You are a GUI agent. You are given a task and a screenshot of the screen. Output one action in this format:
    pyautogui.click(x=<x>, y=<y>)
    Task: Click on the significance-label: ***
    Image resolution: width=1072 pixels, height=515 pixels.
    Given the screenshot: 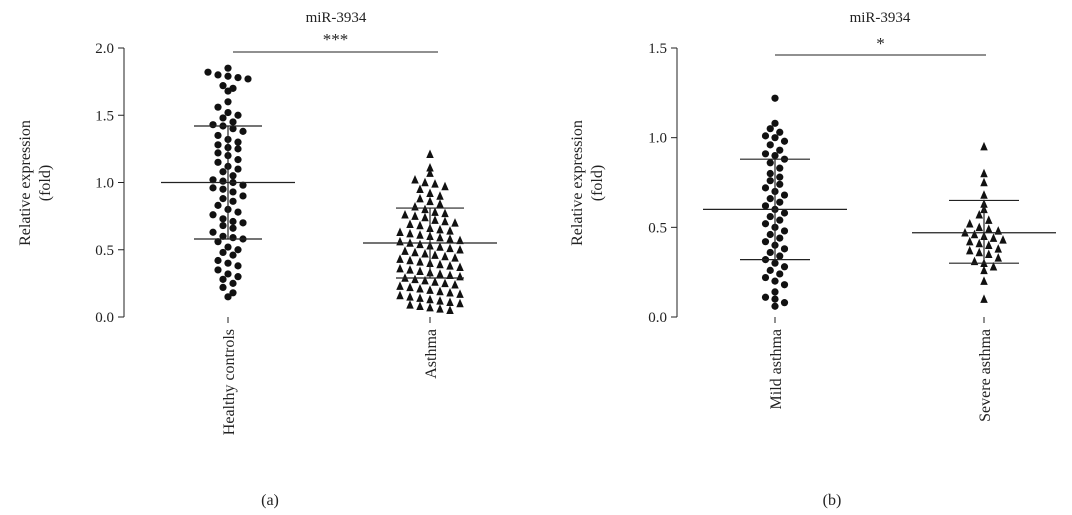 What is the action you would take?
    pyautogui.click(x=336, y=39)
    